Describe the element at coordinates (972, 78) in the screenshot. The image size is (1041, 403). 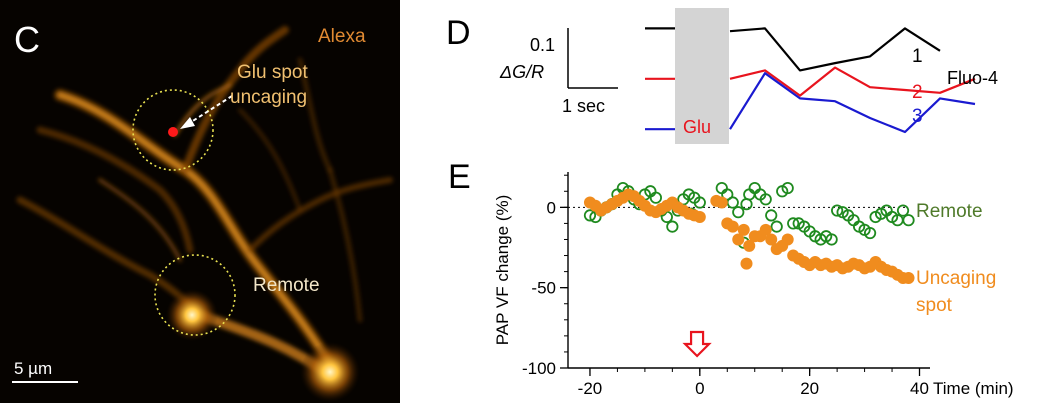
I see `indicator-label: Fluo-4` at that location.